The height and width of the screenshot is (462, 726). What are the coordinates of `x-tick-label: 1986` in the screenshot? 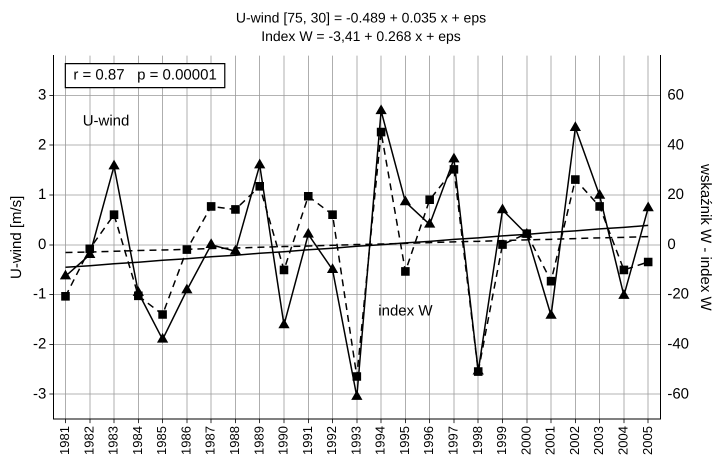 It's located at (186, 440).